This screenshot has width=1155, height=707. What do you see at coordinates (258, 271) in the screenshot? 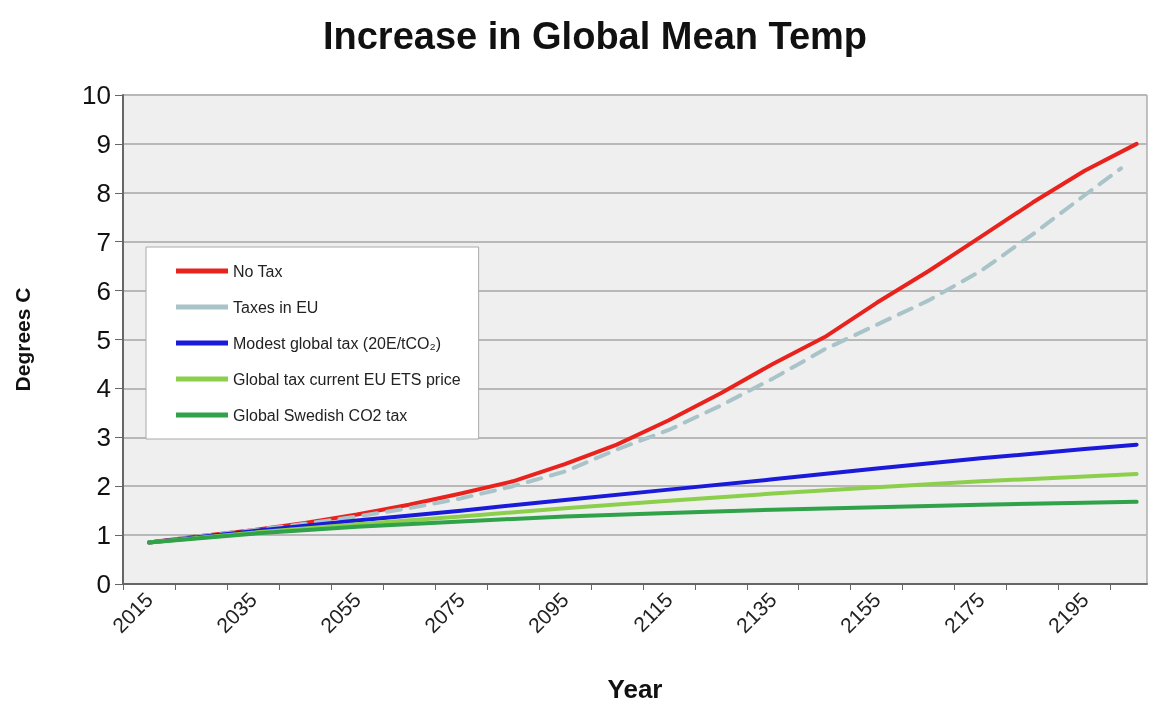
I see `legend-label: No Tax` at bounding box center [258, 271].